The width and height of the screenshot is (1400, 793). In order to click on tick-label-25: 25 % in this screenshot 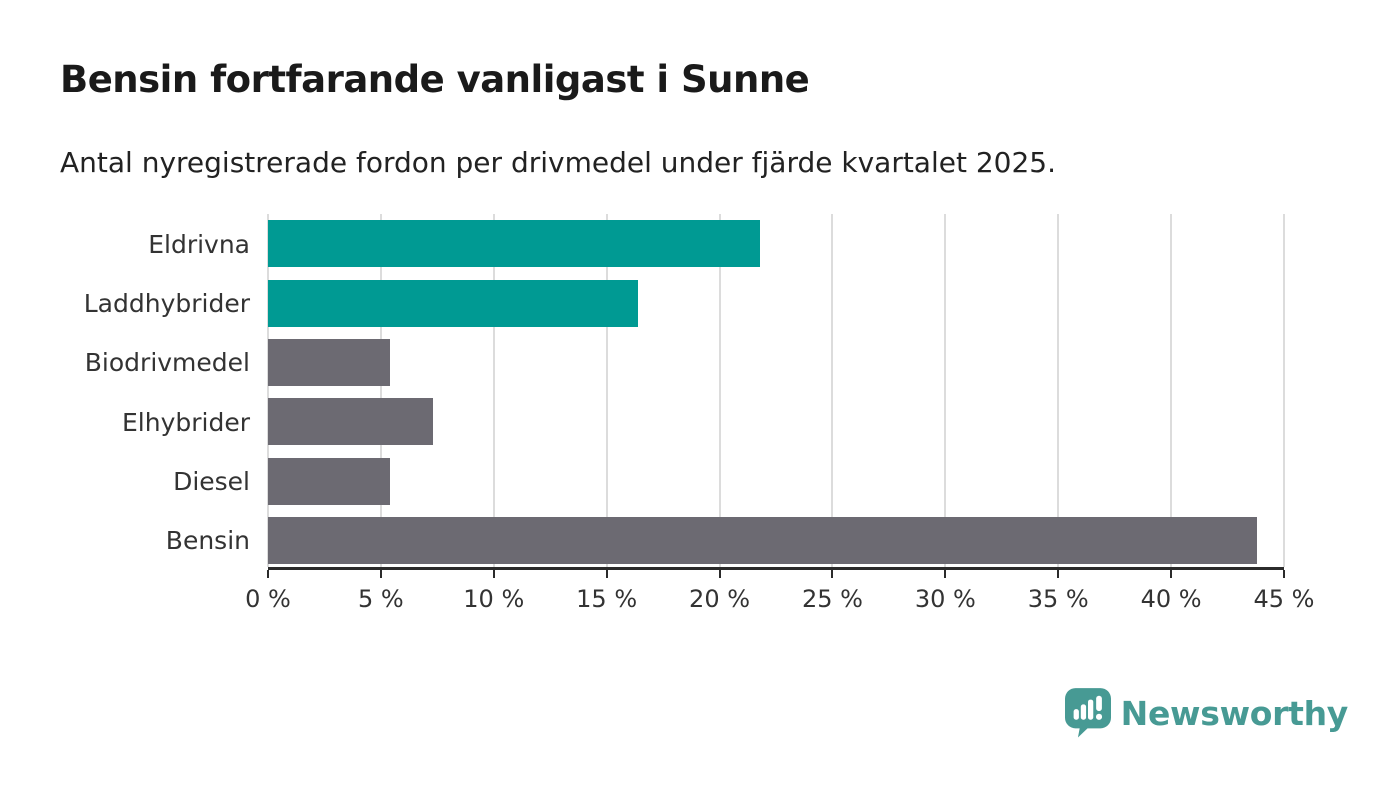, I will do `click(832, 599)`.